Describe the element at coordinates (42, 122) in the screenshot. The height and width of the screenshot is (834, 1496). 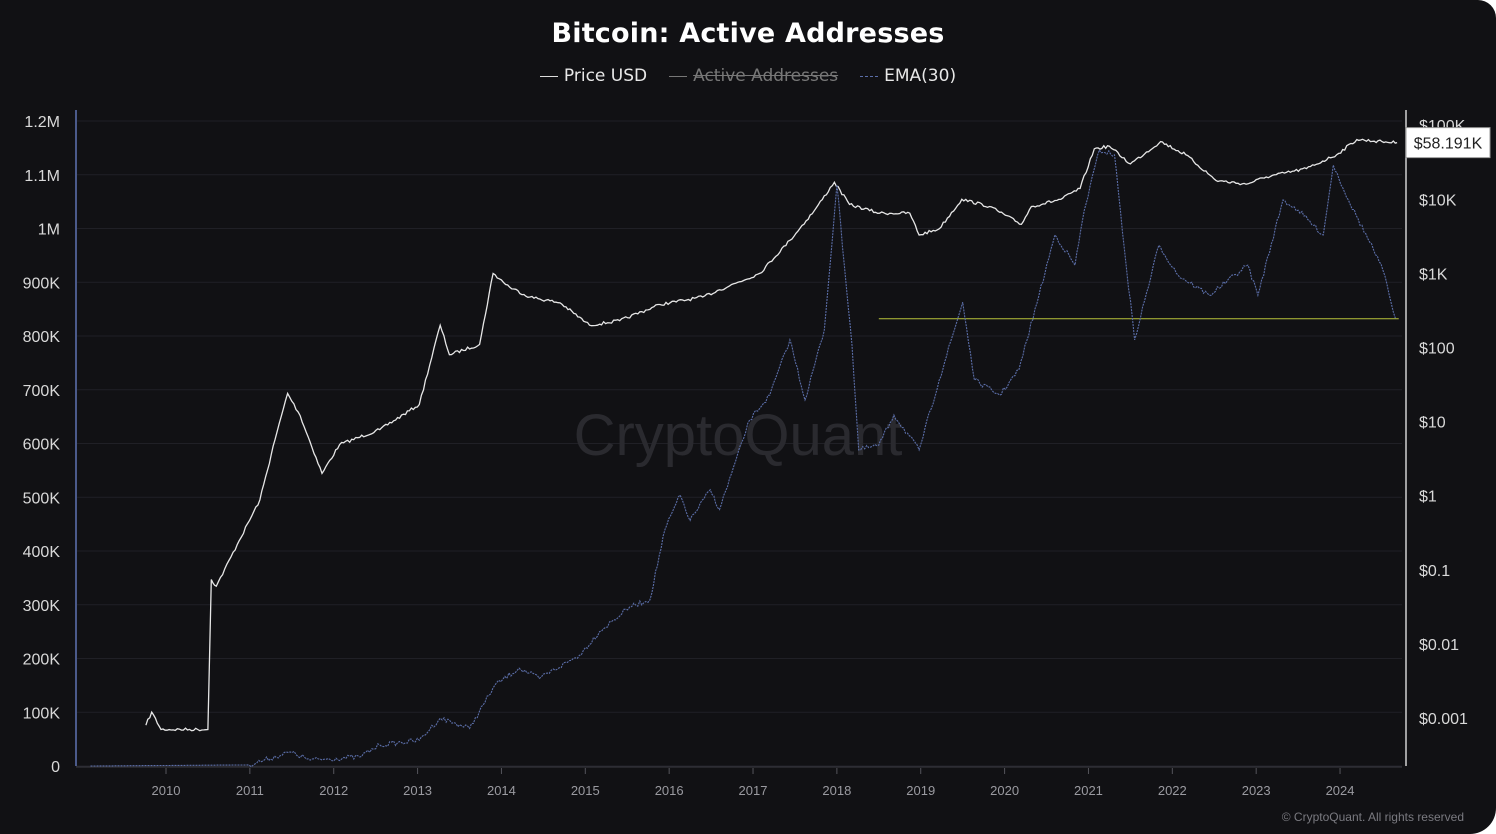
I see `y-left-tick-label: 1.2M` at that location.